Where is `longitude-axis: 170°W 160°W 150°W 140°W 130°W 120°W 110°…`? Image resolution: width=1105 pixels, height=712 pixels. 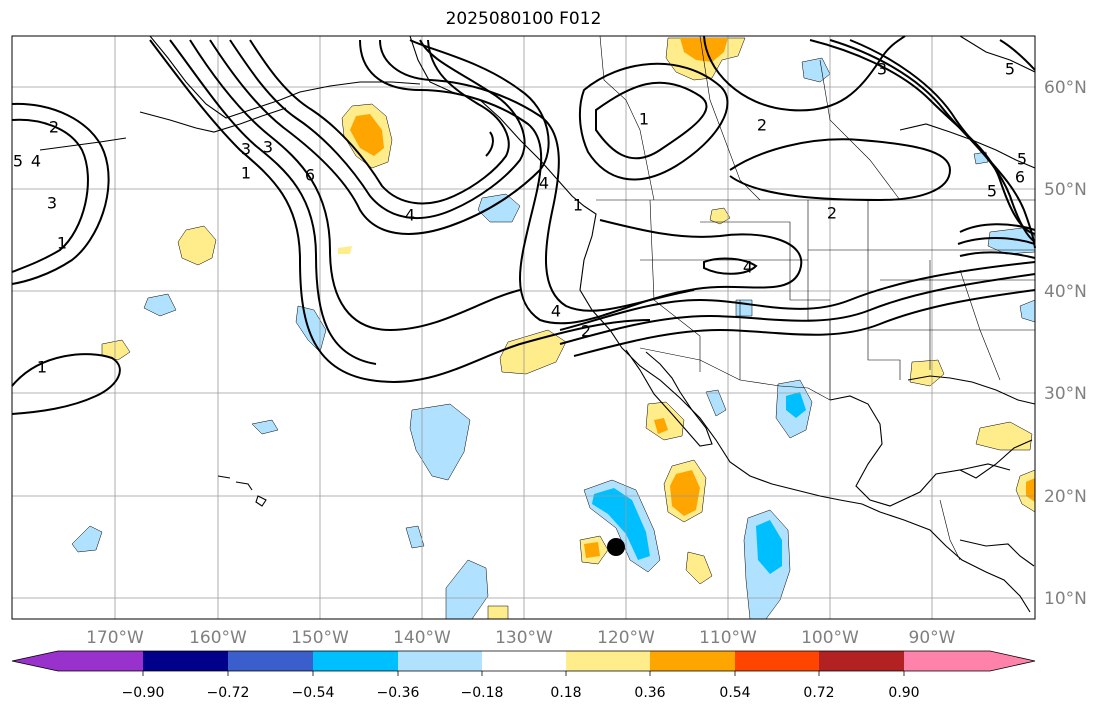 longitude-axis: 170°W 160°W 150°W 140°W 130°W 120°W 110°… is located at coordinates (521, 638).